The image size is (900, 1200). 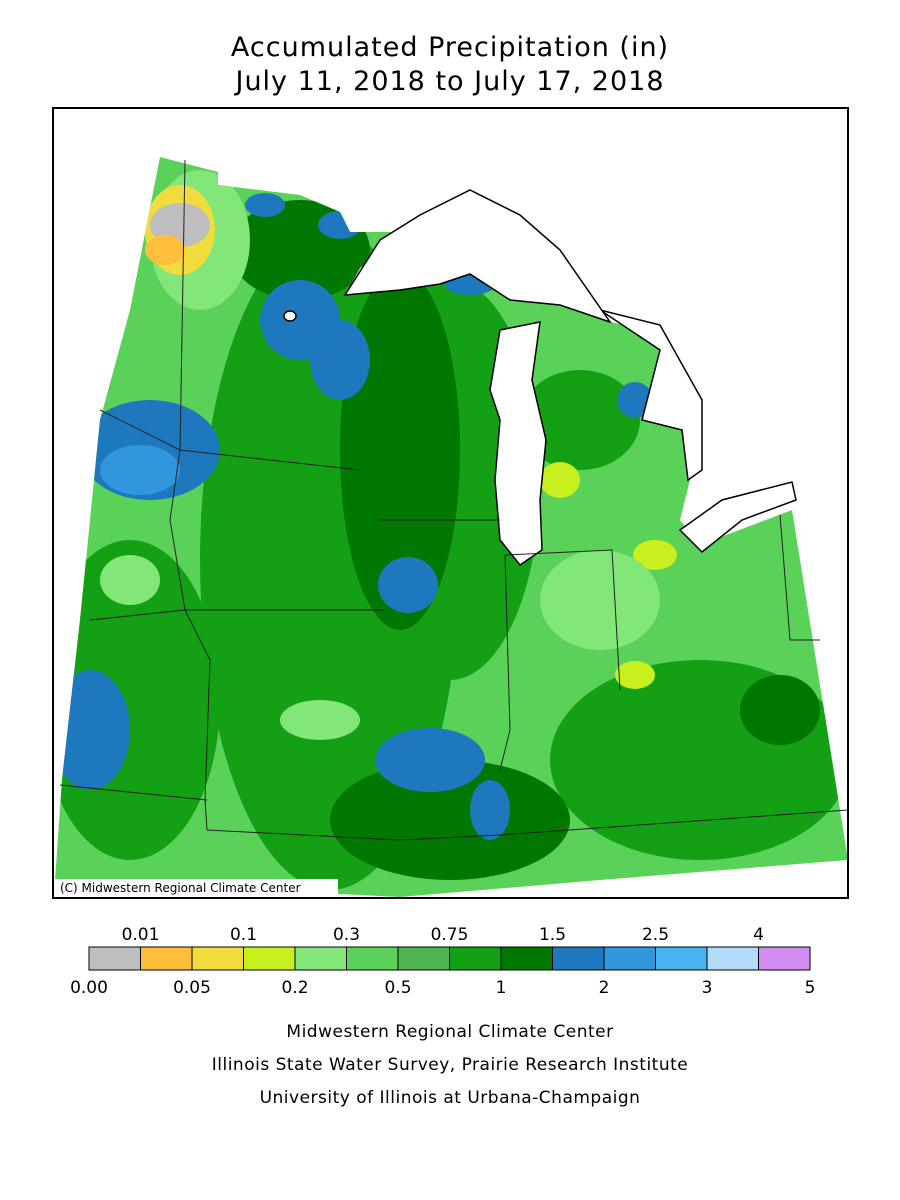 What do you see at coordinates (192, 988) in the screenshot?
I see `legend-label: 0.05` at bounding box center [192, 988].